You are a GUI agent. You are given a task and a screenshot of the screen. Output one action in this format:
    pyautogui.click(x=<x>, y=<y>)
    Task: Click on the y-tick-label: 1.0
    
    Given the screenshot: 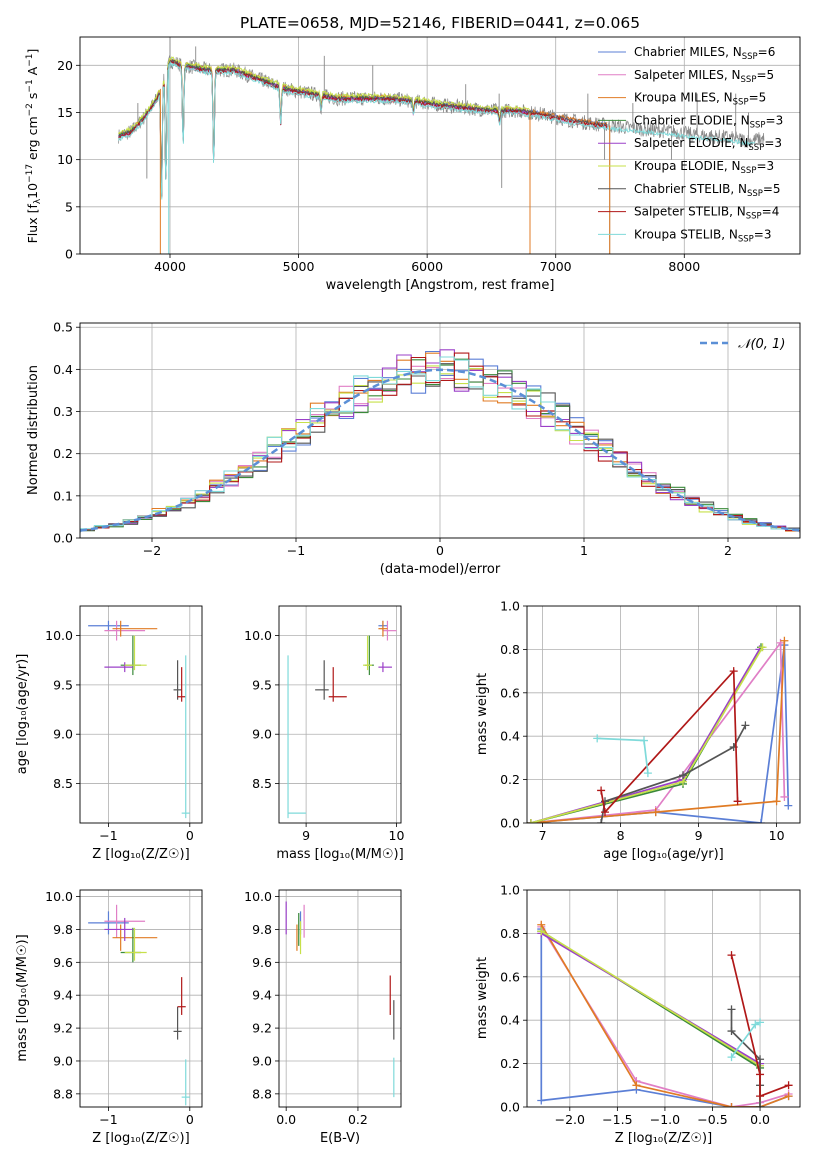 What is the action you would take?
    pyautogui.click(x=510, y=606)
    